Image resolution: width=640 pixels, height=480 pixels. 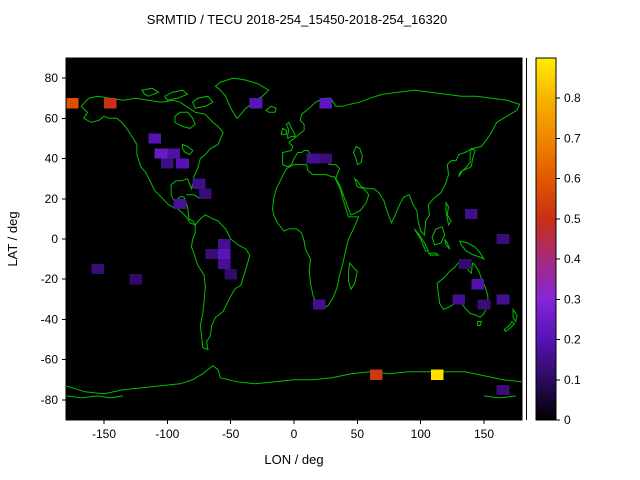 I want to click on coastline-new-guinea, so click(x=472, y=250).